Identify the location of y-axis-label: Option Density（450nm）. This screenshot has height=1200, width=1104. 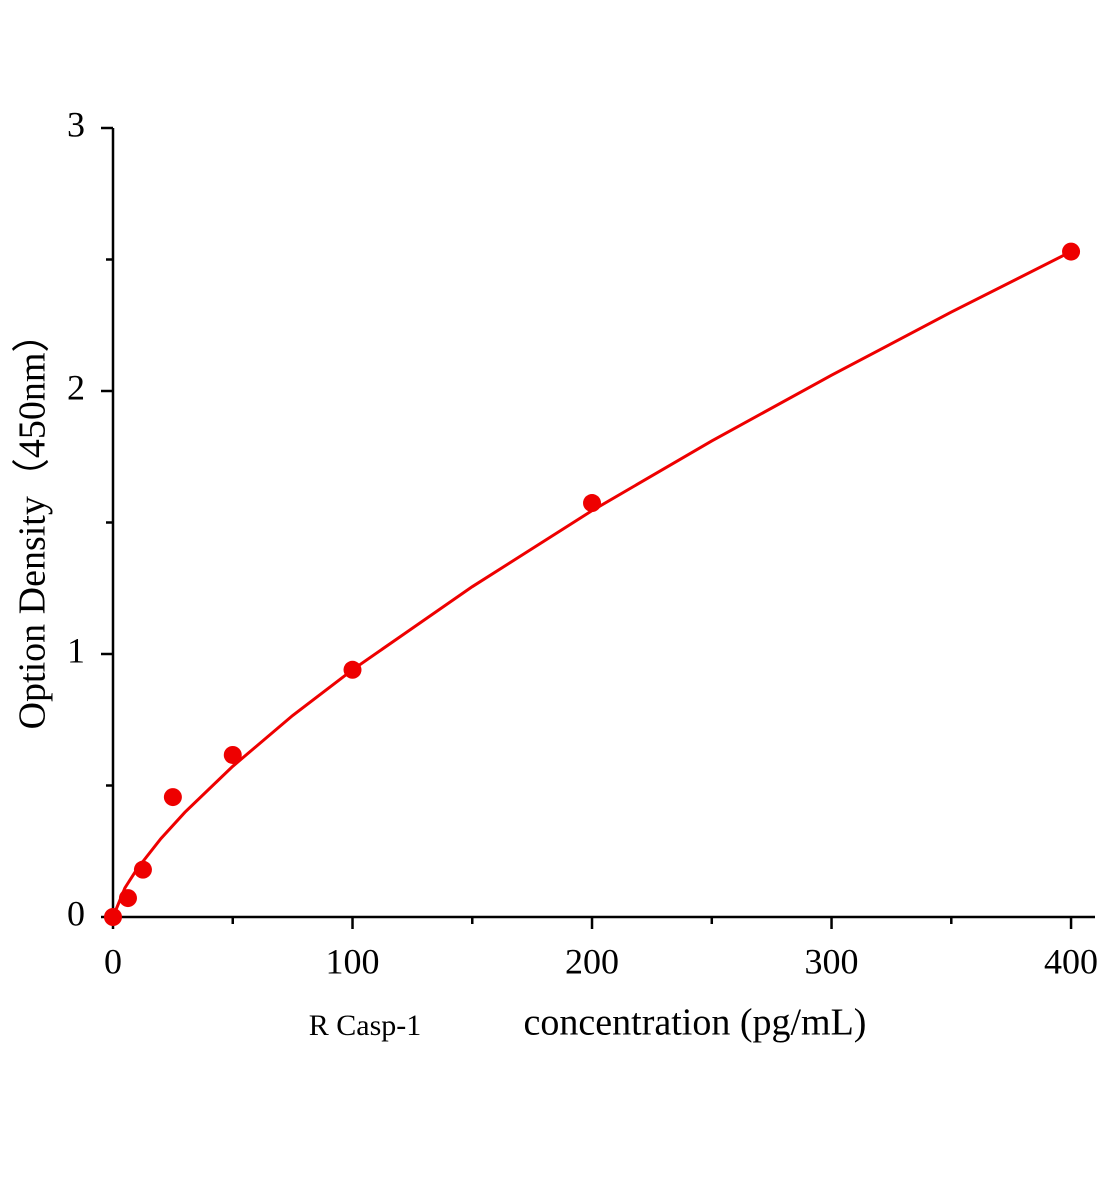
(33, 522).